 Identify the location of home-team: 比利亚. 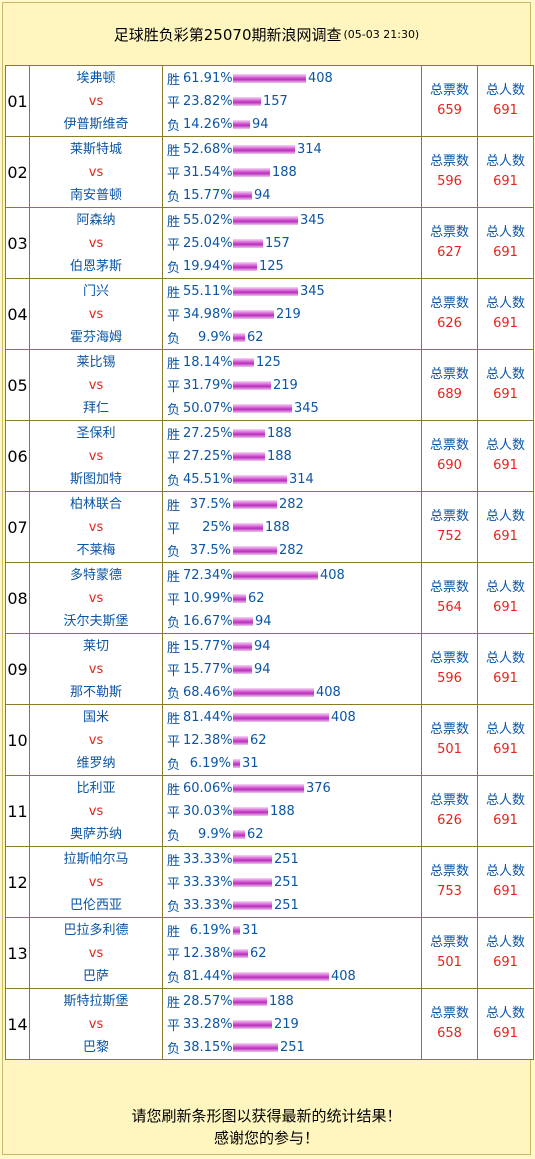
(96, 788).